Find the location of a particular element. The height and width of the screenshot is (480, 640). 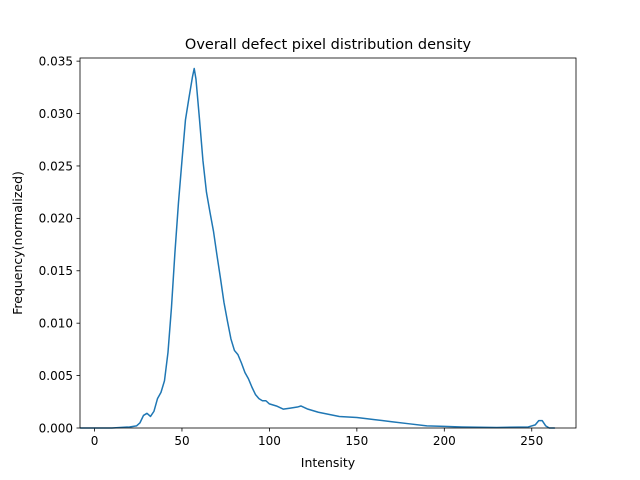

x-axis-ticks: 0 50 100 150 200 250 is located at coordinates (317, 438).